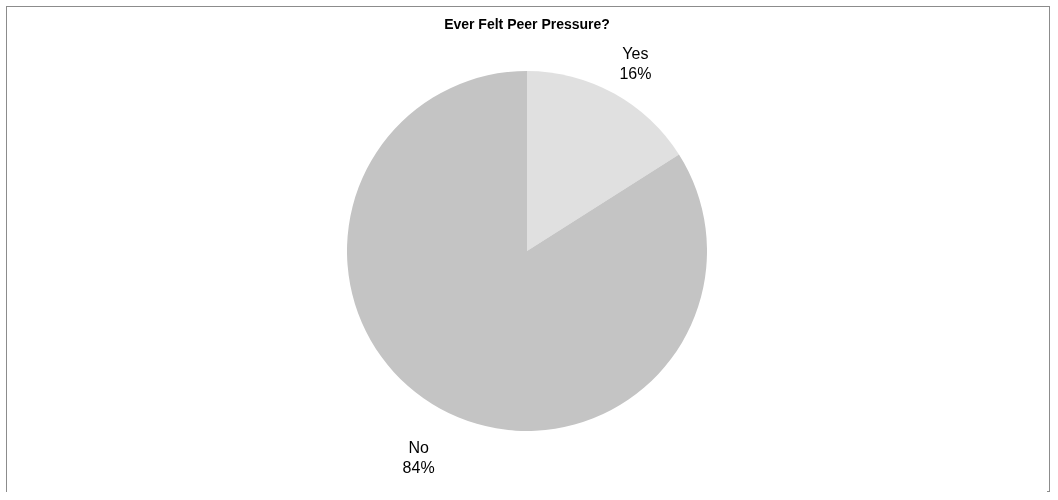  Describe the element at coordinates (418, 468) in the screenshot. I see `data-label: 84%` at that location.